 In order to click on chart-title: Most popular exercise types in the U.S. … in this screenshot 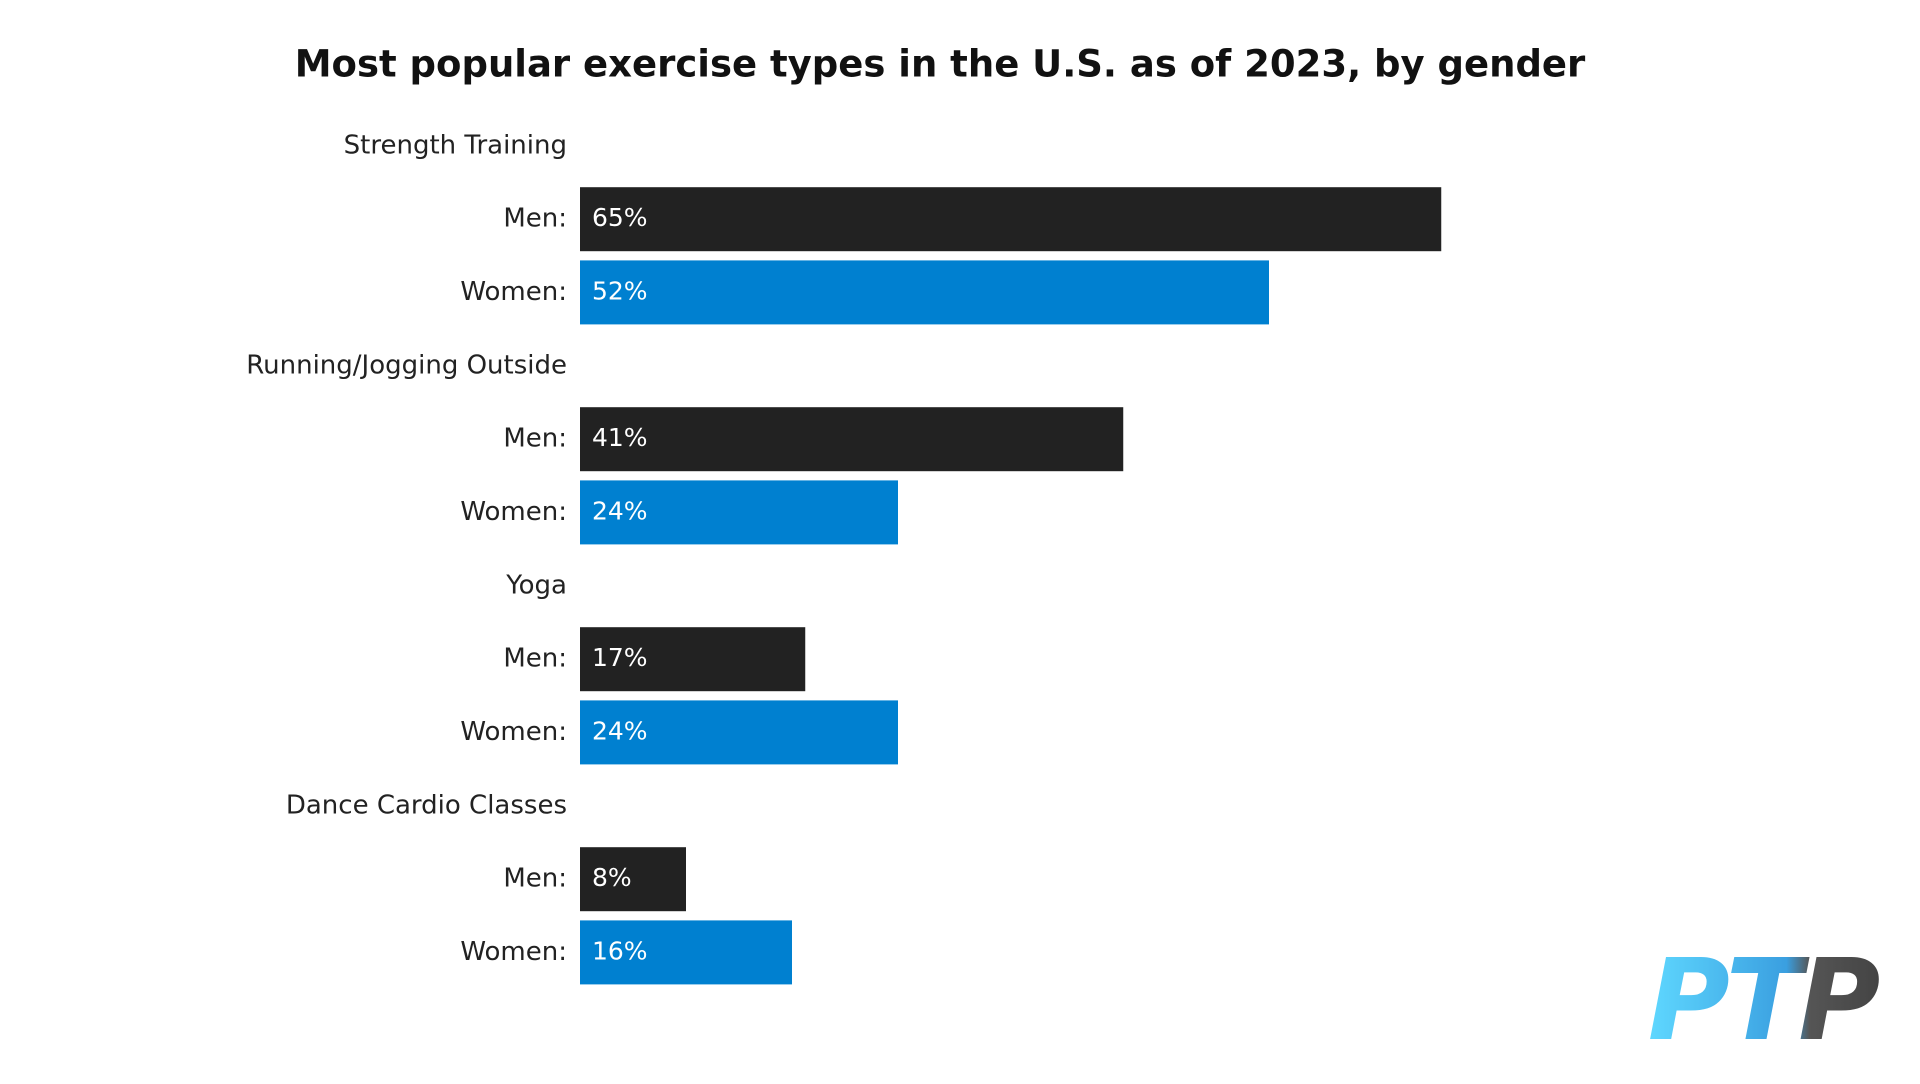, I will do `click(940, 64)`.